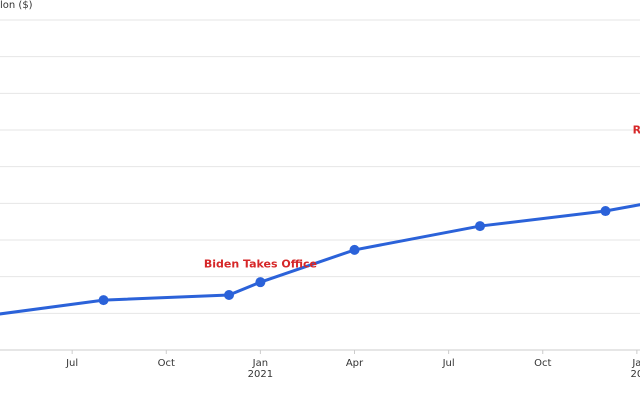 The height and width of the screenshot is (400, 640). Describe the element at coordinates (260, 264) in the screenshot. I see `annotation: Biden Takes Office` at that location.